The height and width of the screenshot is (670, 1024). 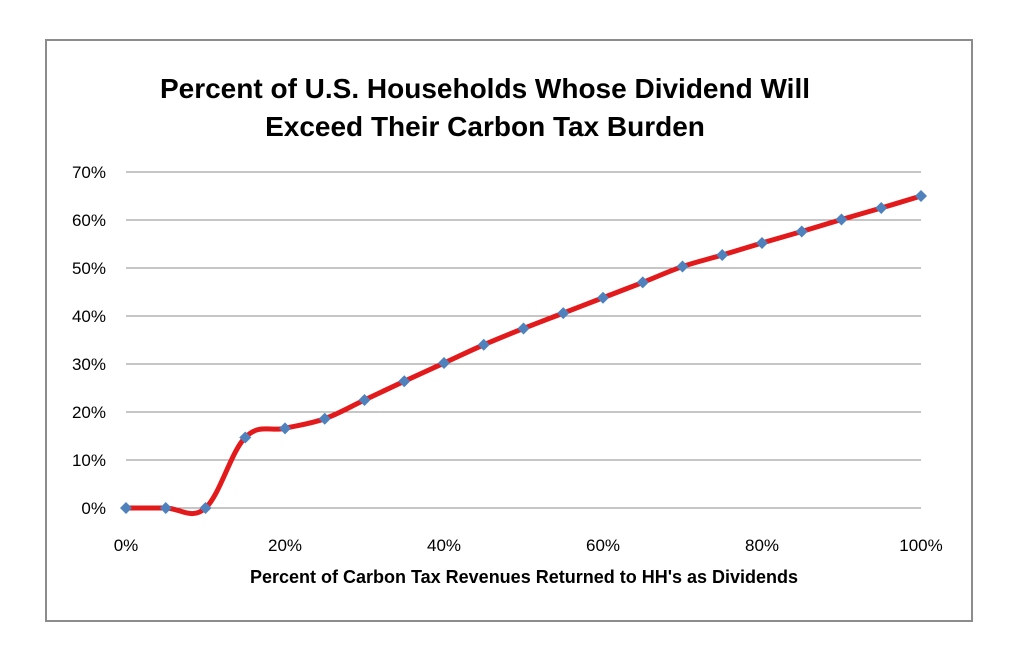 I want to click on y-tick-label: 60%, so click(x=89, y=220).